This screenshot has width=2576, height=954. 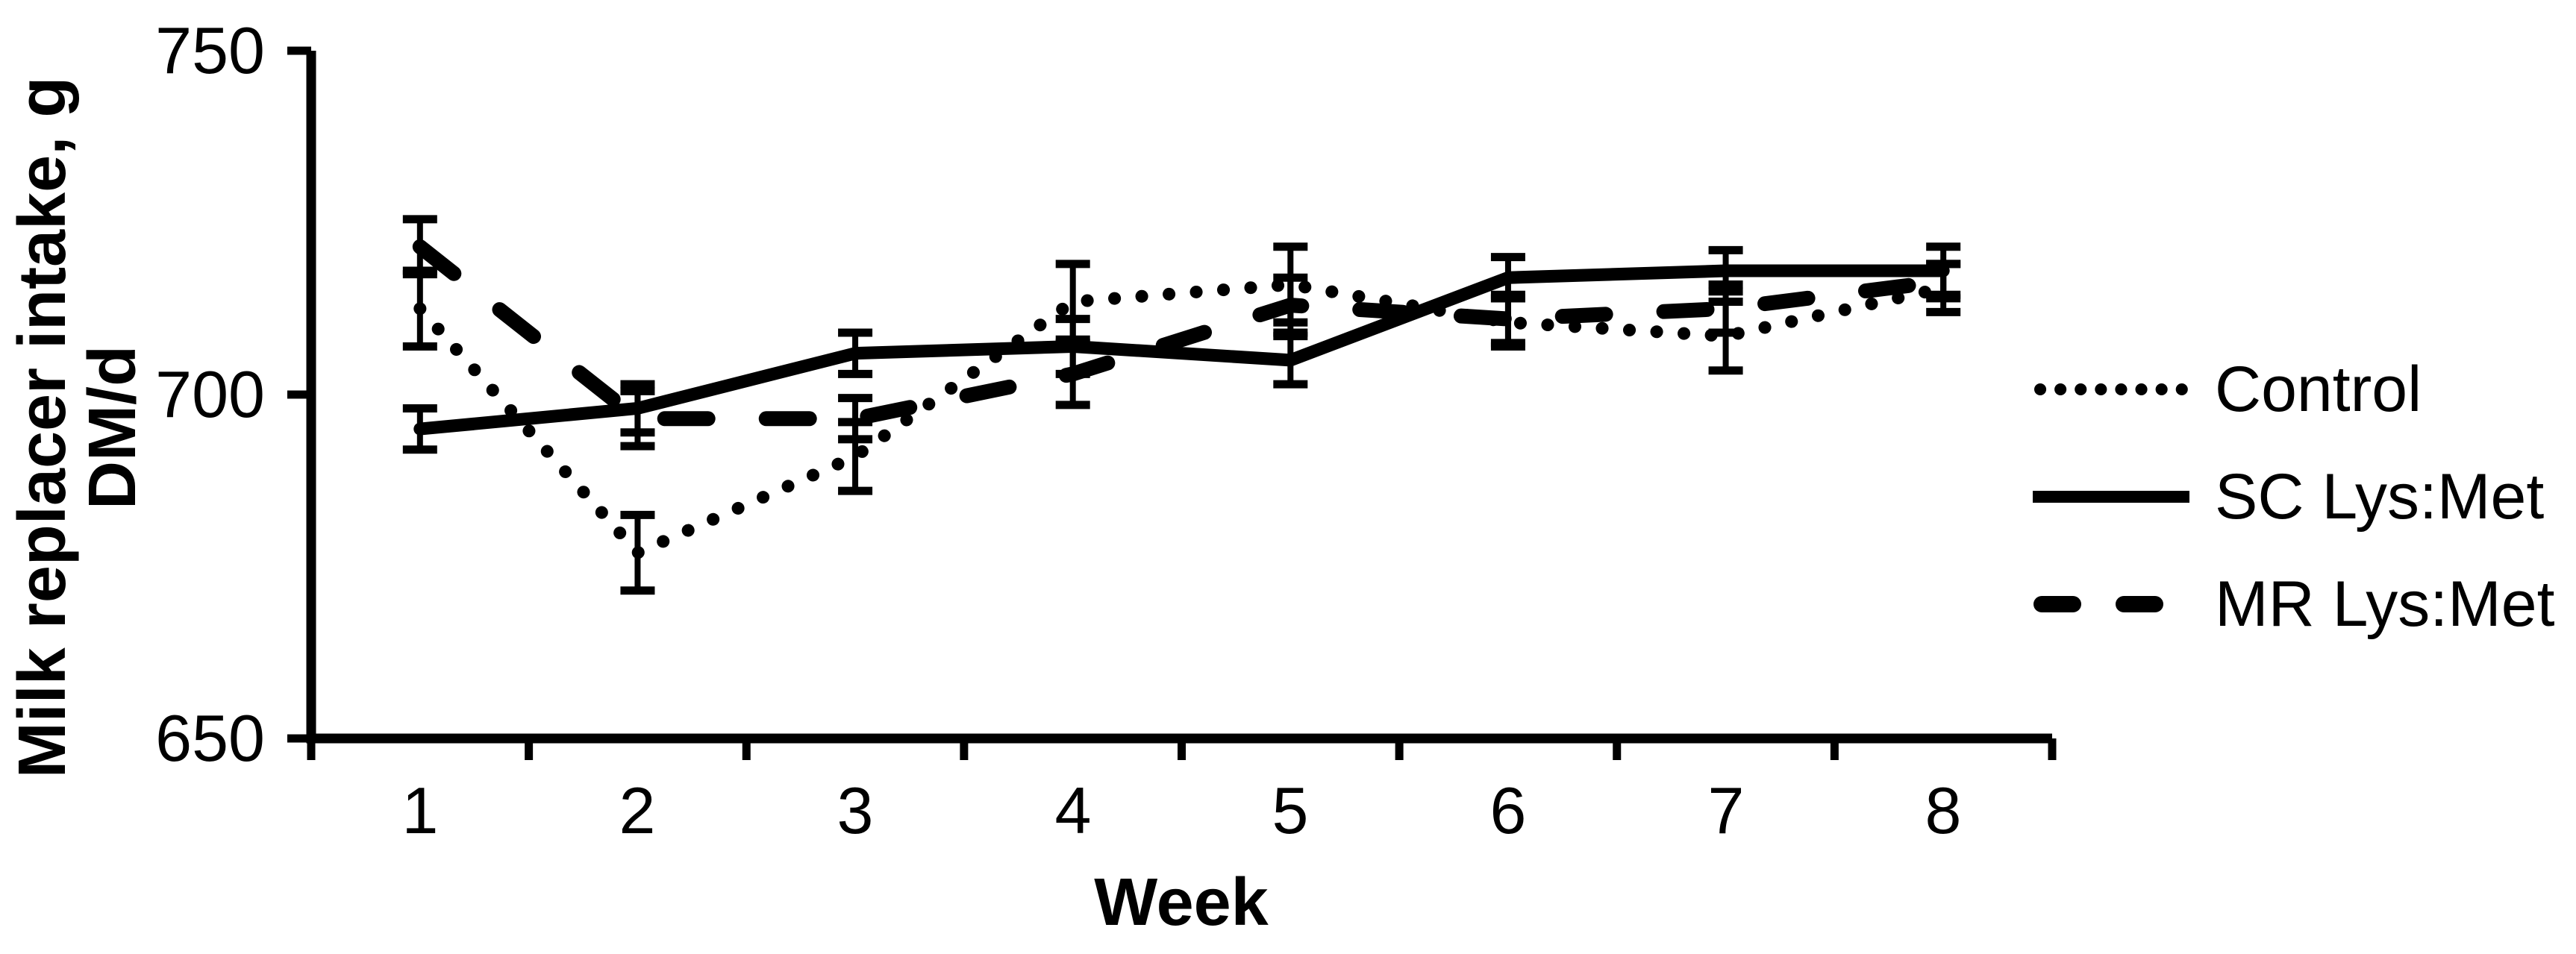 I want to click on x-axis-title: Week, so click(x=1181, y=903).